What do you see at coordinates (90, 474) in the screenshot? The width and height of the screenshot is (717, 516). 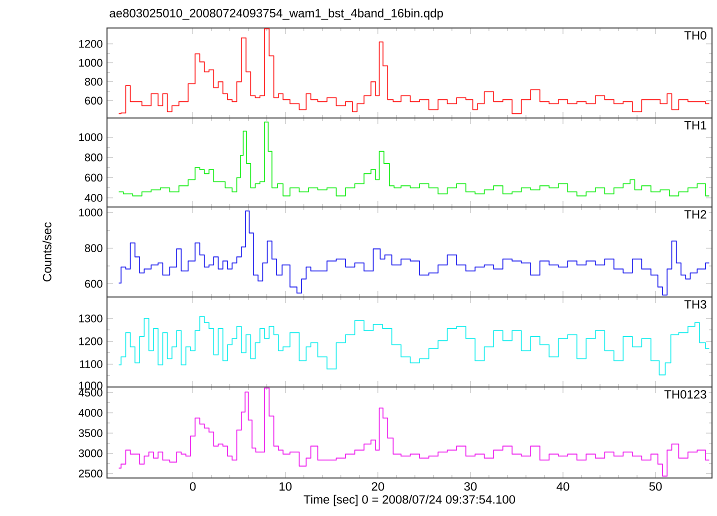 I see `y-tick-label: 2500` at bounding box center [90, 474].